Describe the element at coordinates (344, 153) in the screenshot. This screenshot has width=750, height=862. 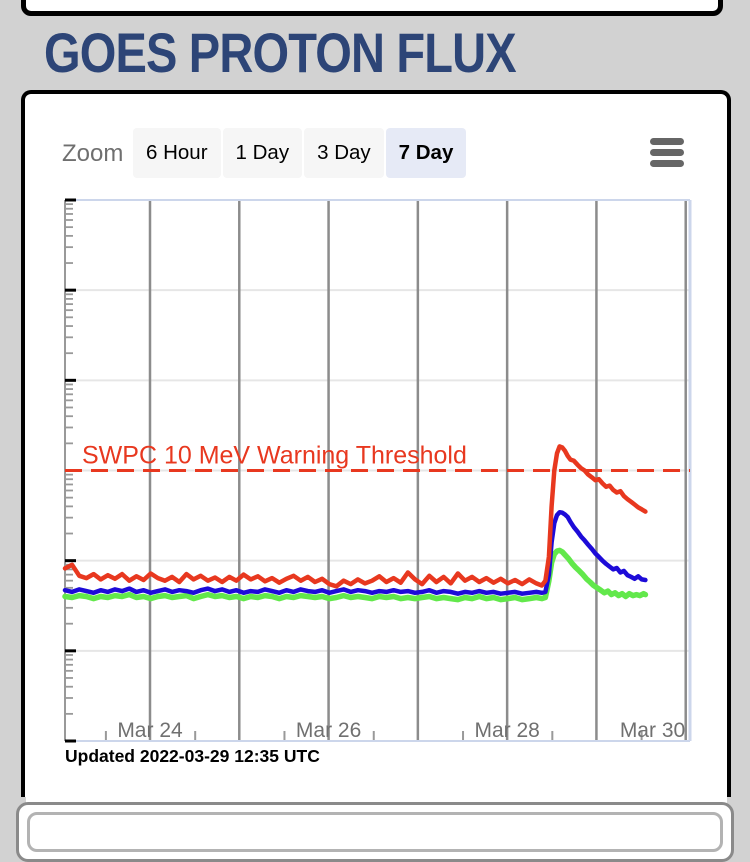
I see `zoom-button-3-day: 3 Day` at that location.